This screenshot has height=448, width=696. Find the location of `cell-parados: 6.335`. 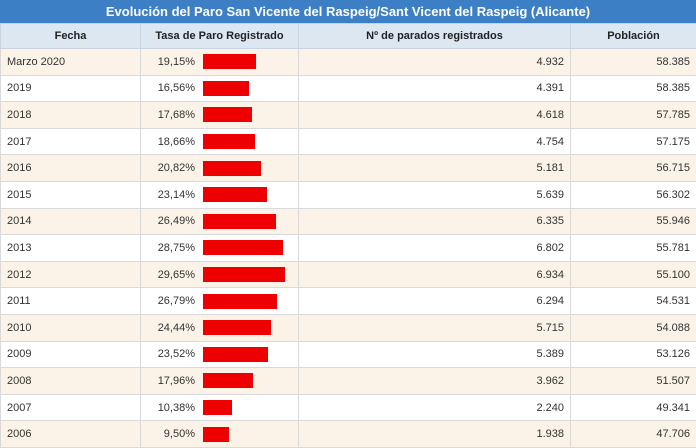

cell-parados: 6.335 is located at coordinates (435, 221).